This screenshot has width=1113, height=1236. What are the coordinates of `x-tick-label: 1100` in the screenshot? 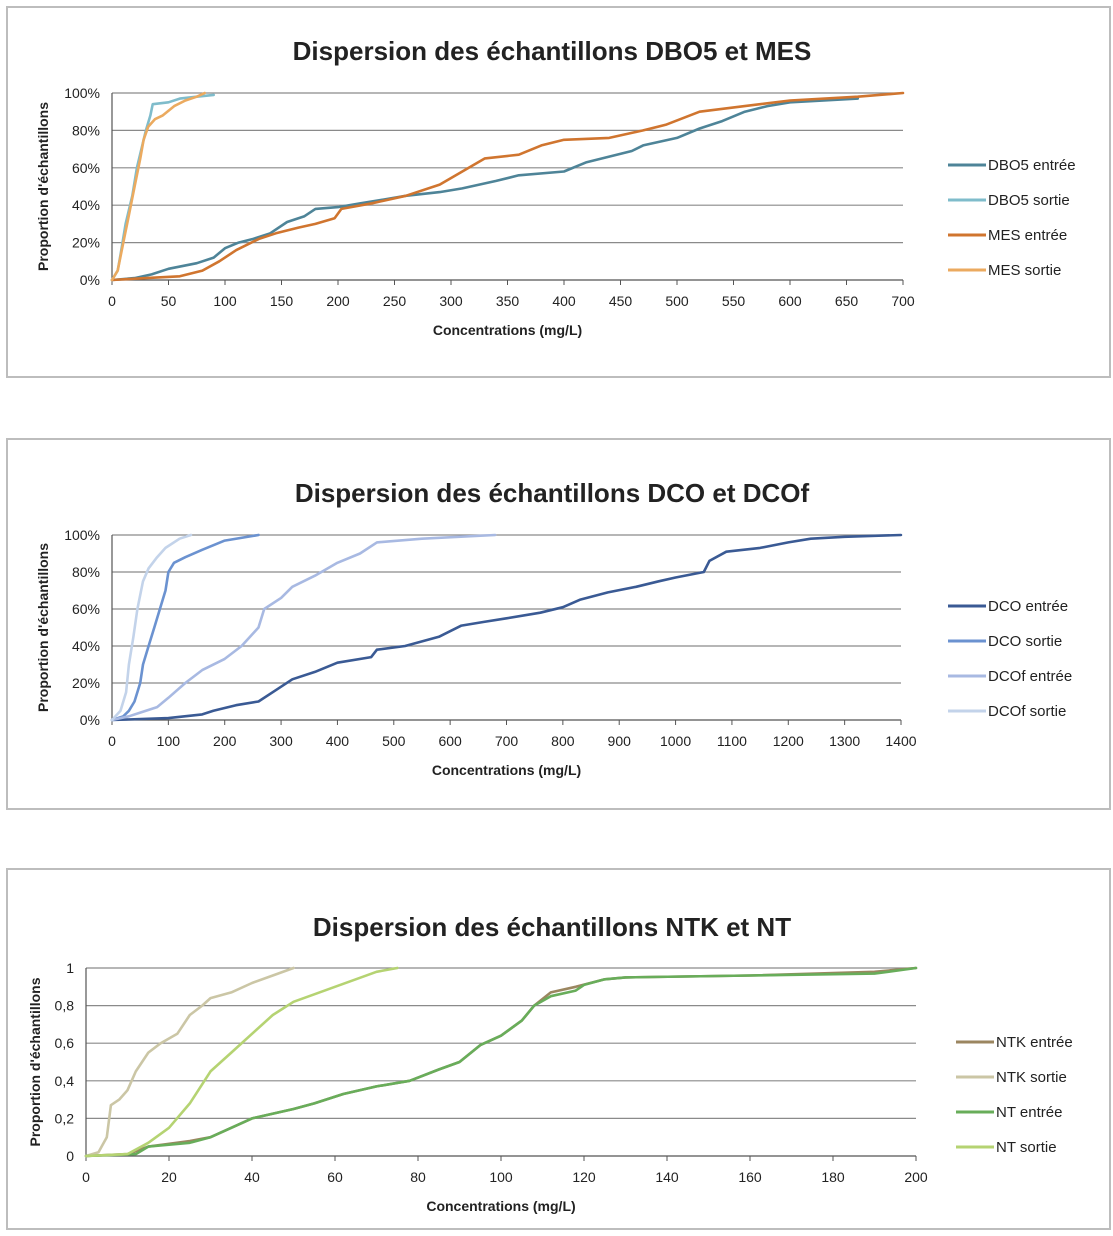 It's located at (732, 741).